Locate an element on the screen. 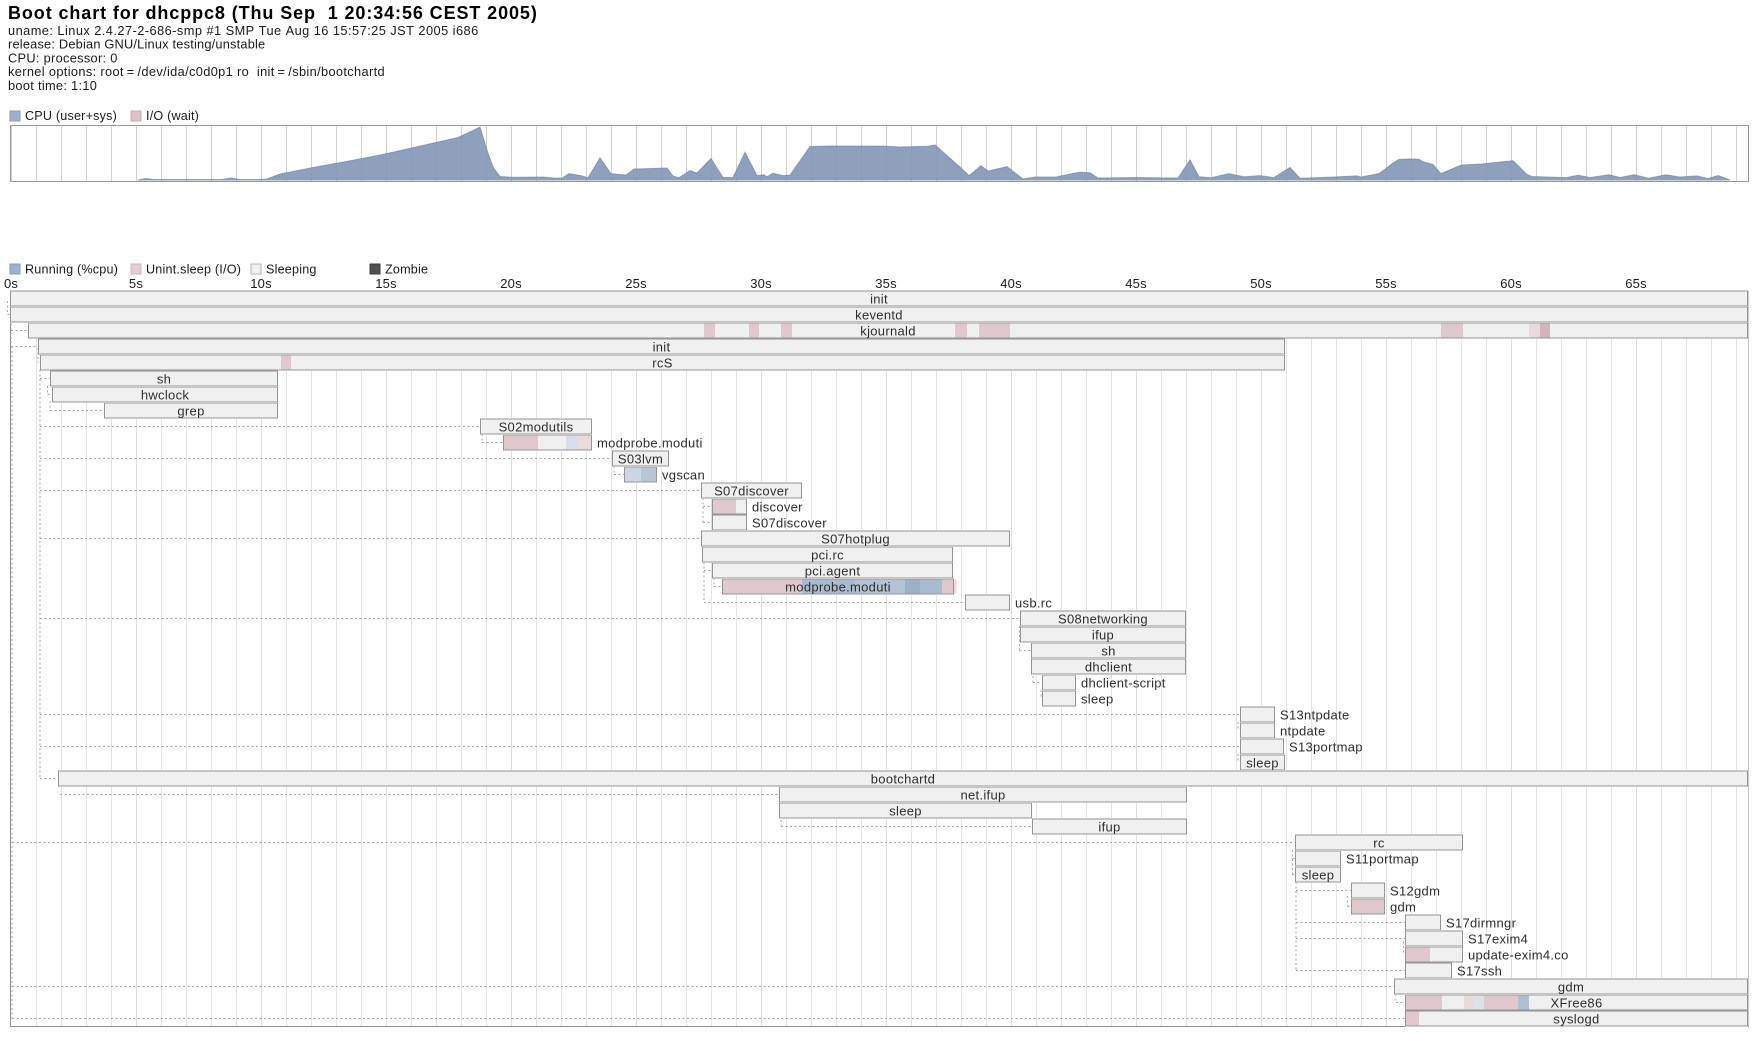  svg-text: rcS is located at coordinates (662, 362).